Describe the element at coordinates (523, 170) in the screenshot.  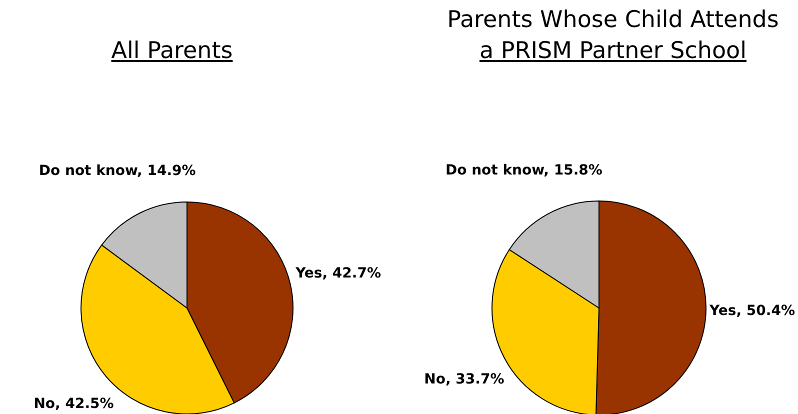
I see `slice-label: Do not know, 15.8%` at that location.